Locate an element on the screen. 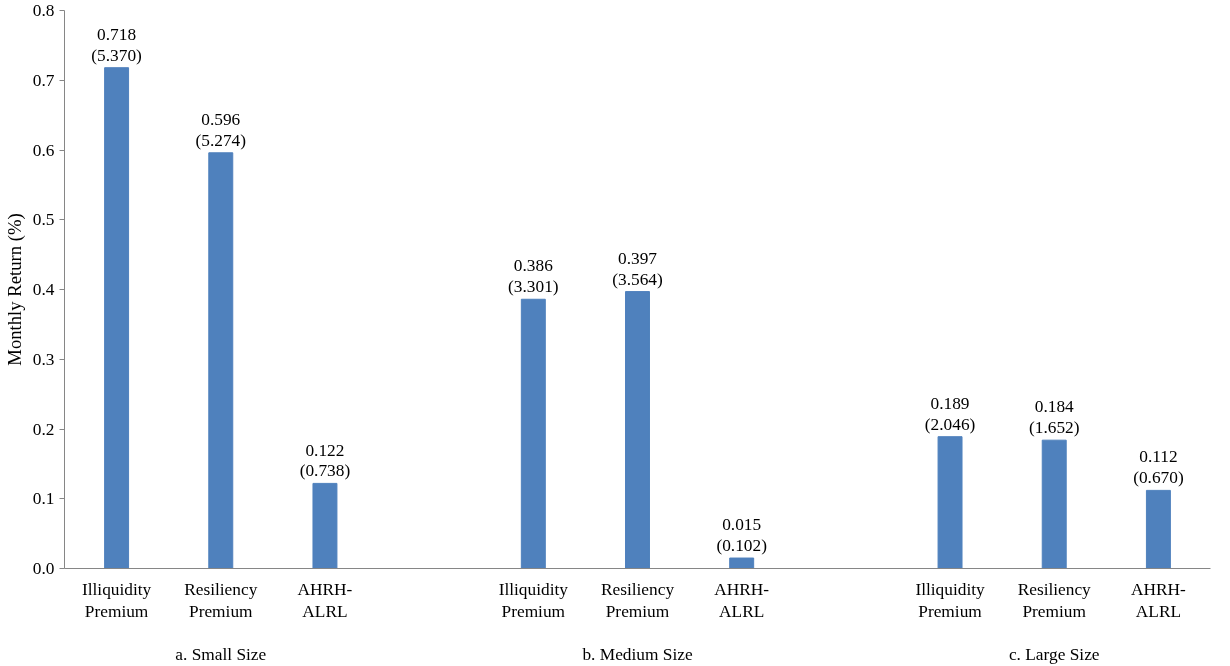 The image size is (1230, 666). y-tick-label: 0.3 is located at coordinates (43, 359).